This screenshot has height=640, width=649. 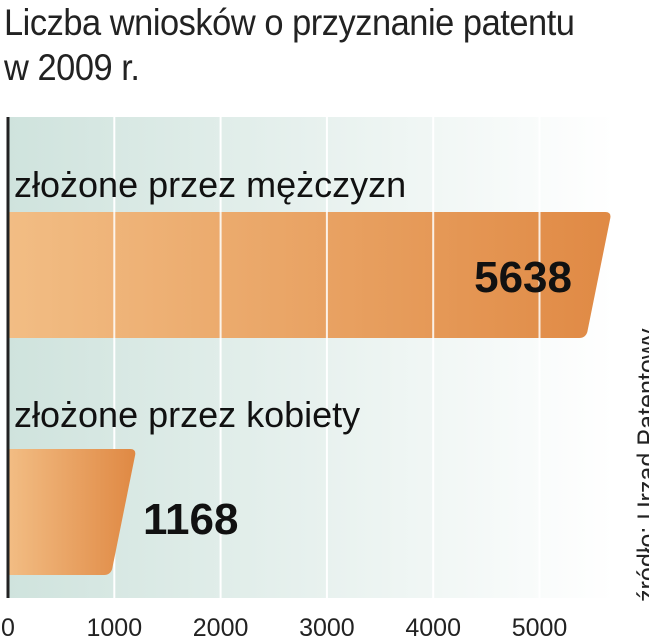 What do you see at coordinates (114, 627) in the screenshot?
I see `x-tick-label-1000: 1000` at bounding box center [114, 627].